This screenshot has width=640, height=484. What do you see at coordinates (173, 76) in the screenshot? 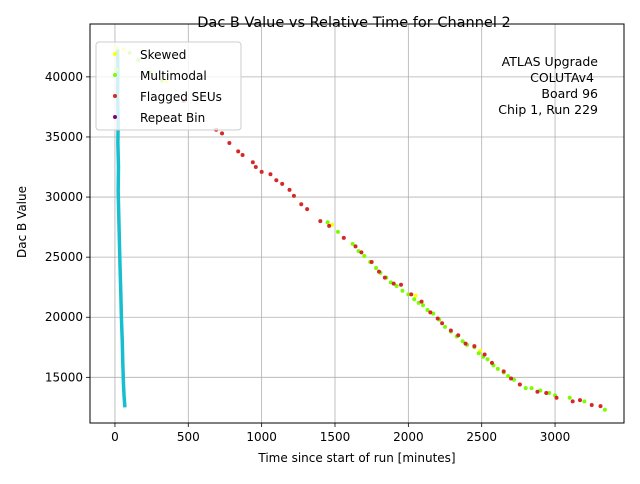
I see `legend-label-multimodal: Multimodal` at bounding box center [173, 76].